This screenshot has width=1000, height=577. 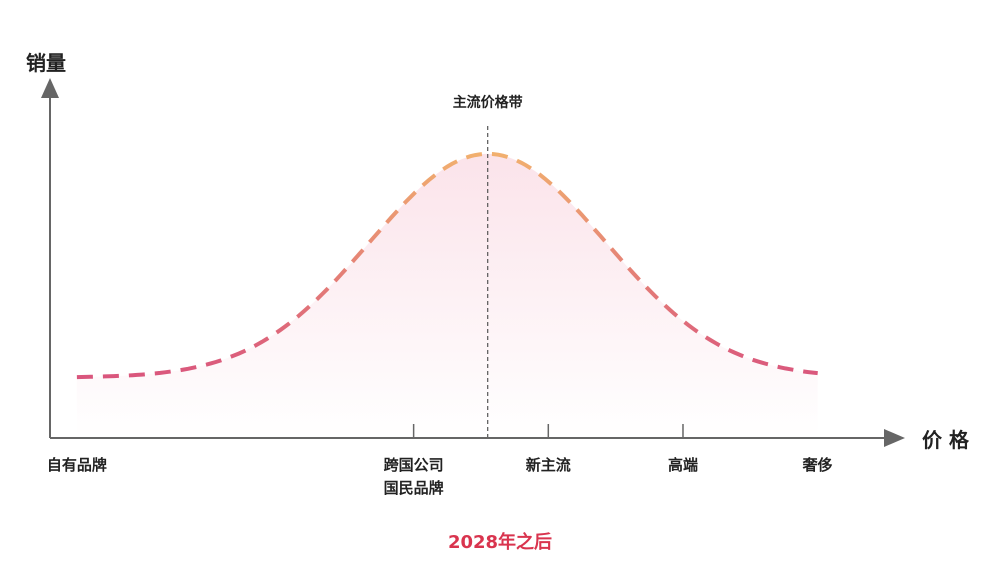 What do you see at coordinates (817, 465) in the screenshot?
I see `category-label: 奢侈` at bounding box center [817, 465].